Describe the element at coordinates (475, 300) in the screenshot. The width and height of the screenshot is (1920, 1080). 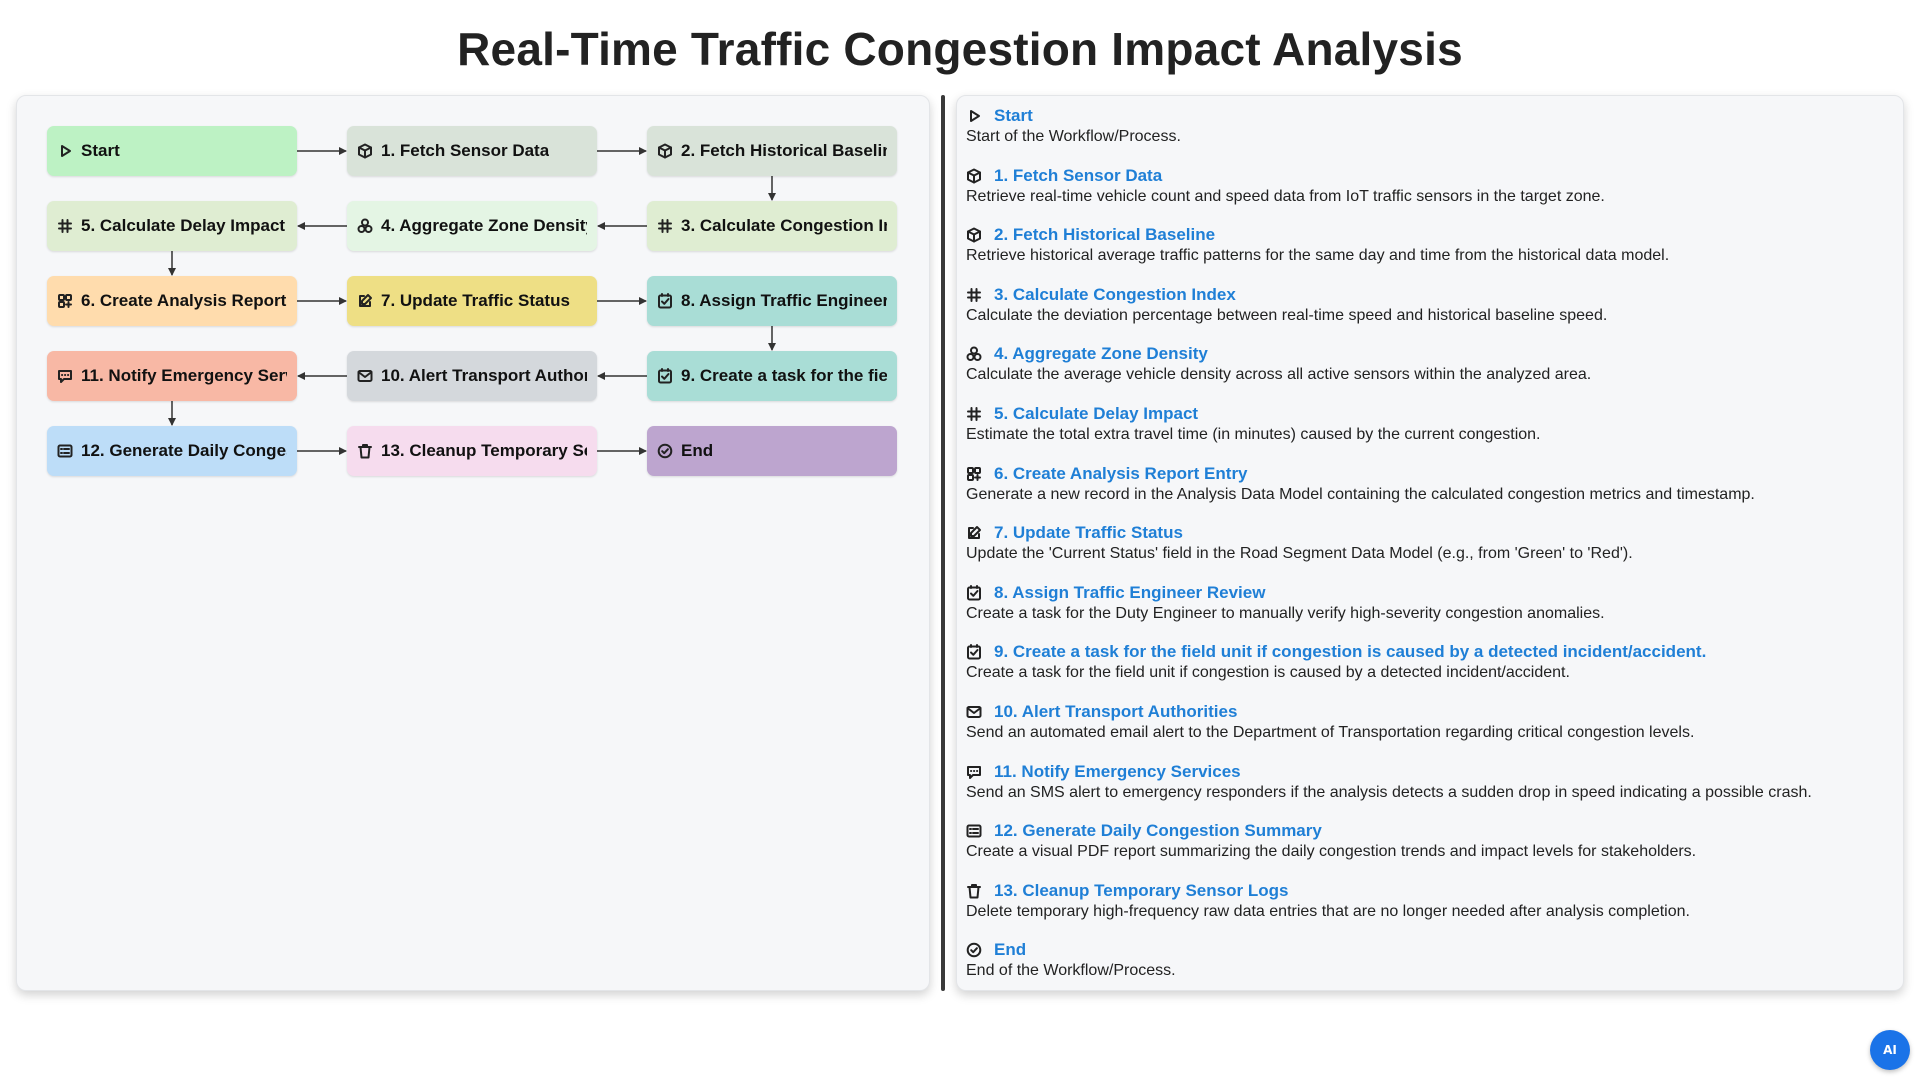
I see `flow-node-label: 7. Update Traffic Status` at that location.